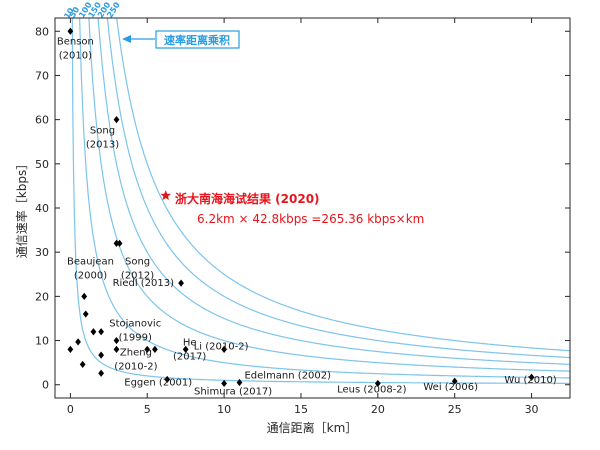 The width and height of the screenshot is (600, 450). What do you see at coordinates (42, 296) in the screenshot?
I see `y-tick-label: 20` at bounding box center [42, 296].